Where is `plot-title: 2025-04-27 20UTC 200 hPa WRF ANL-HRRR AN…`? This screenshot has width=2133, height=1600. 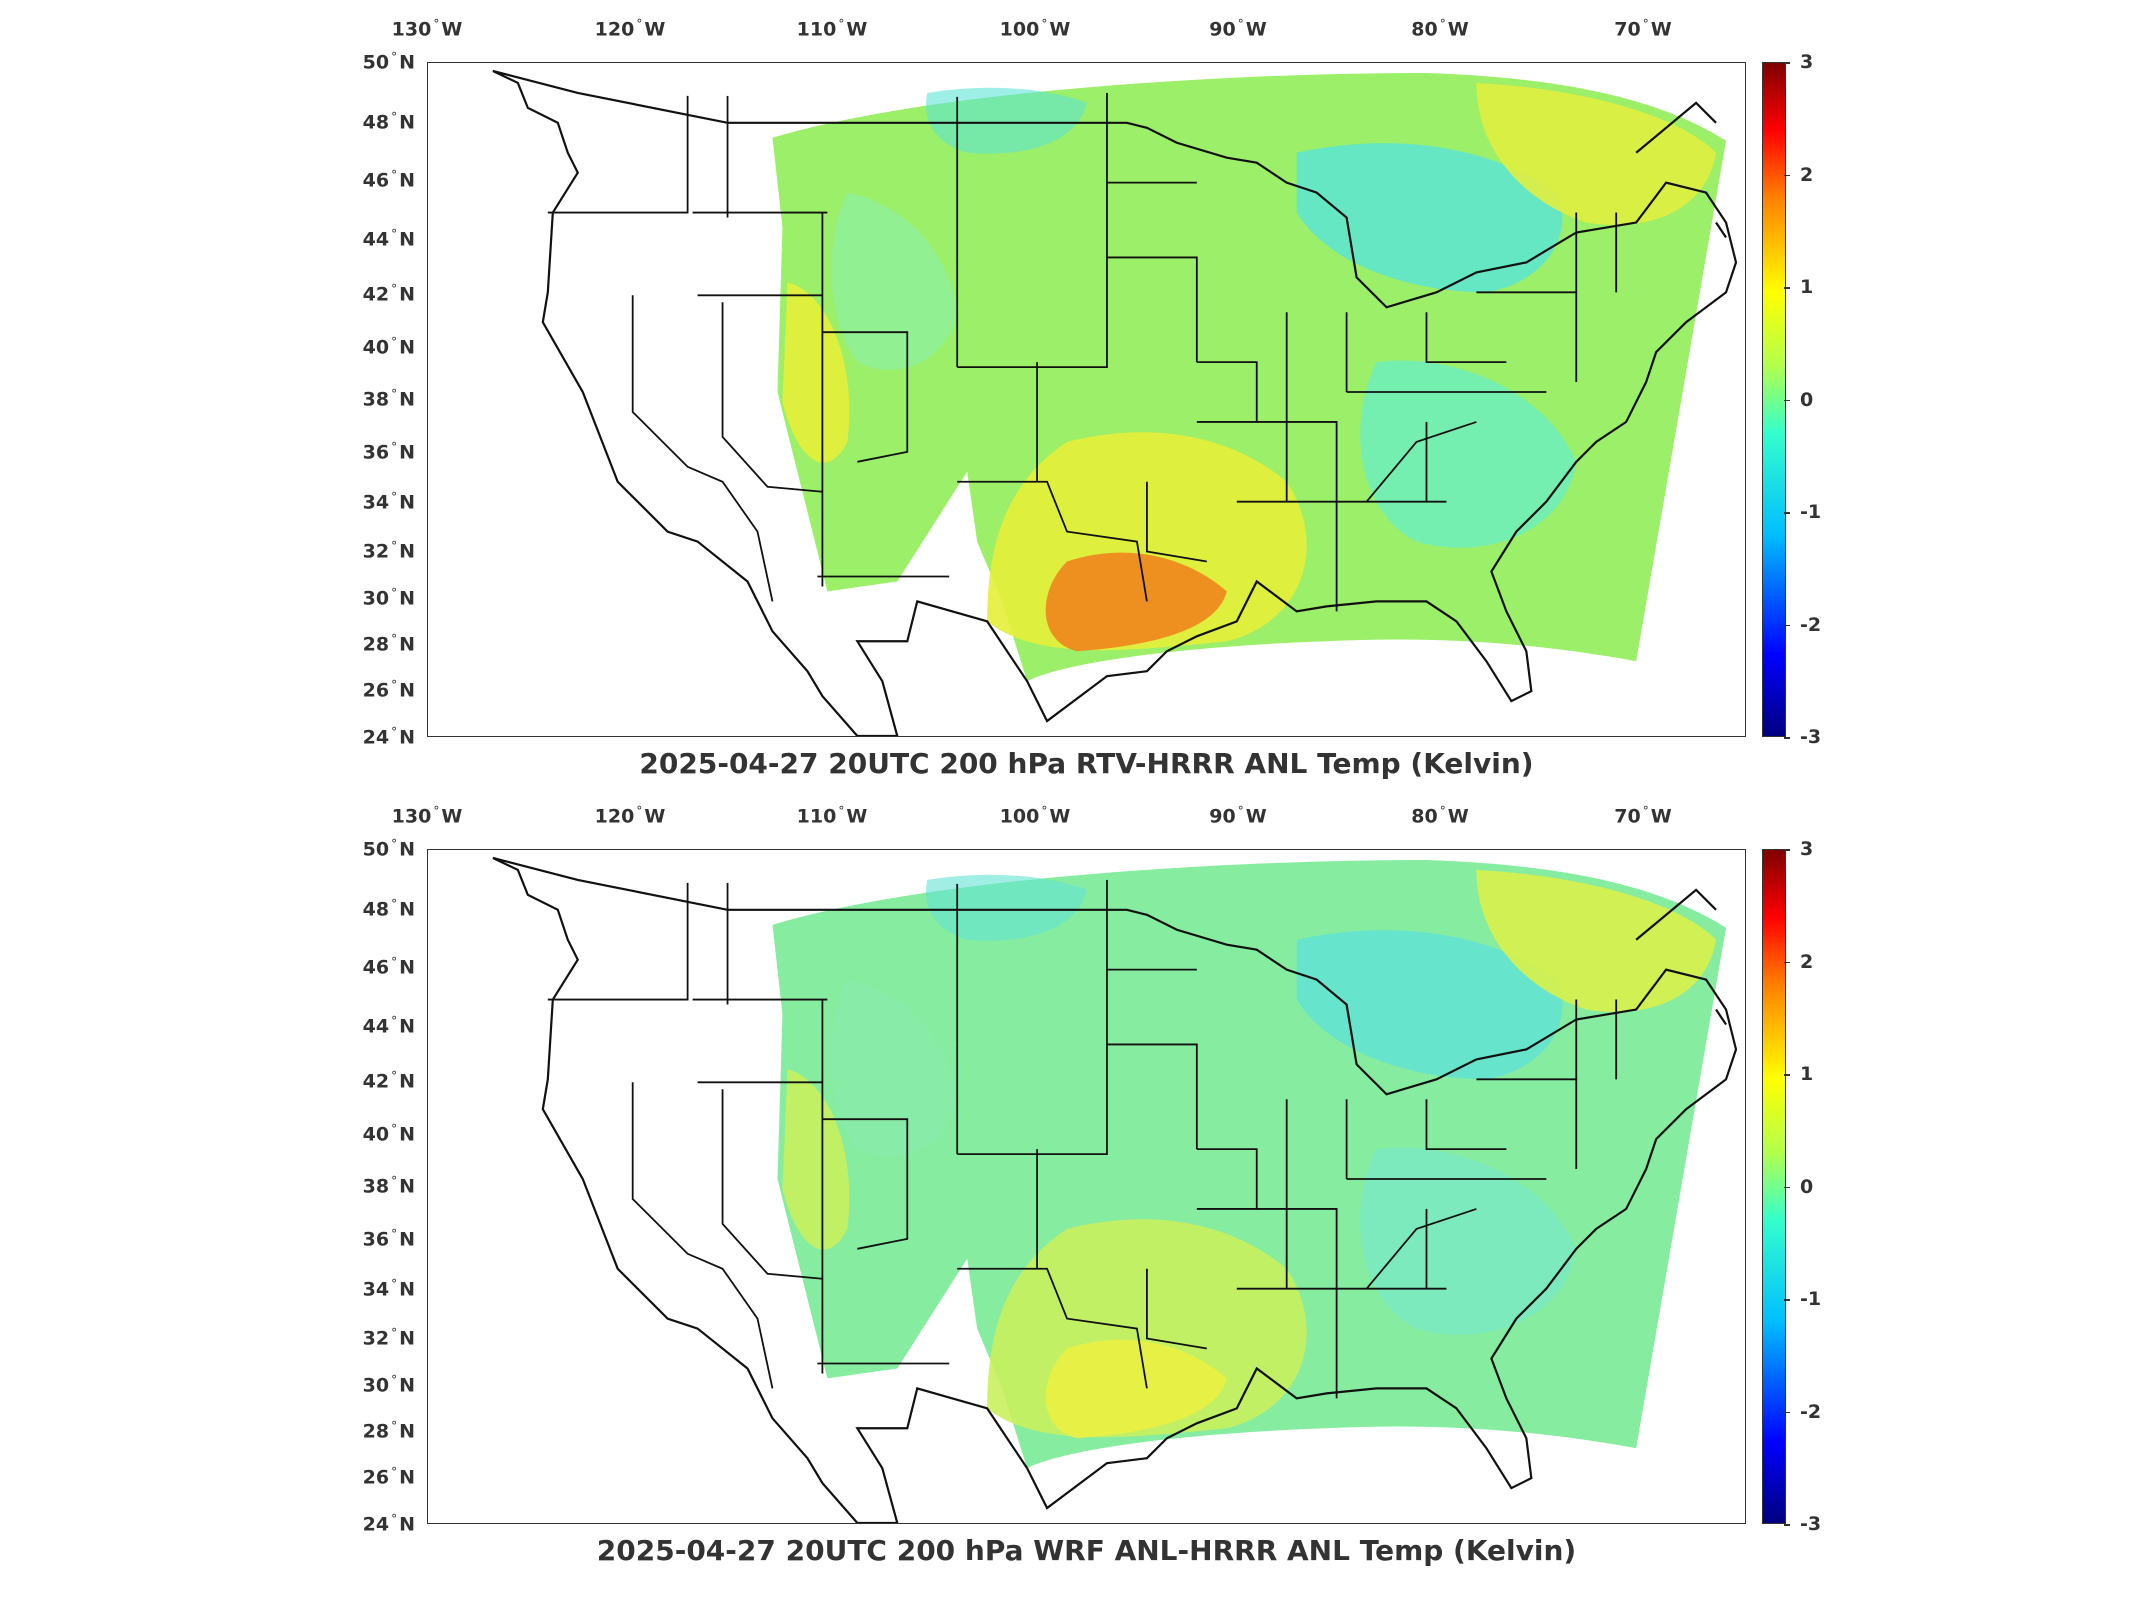
plot-title: 2025-04-27 20UTC 200 hPa WRF ANL-HRRR AN… is located at coordinates (1086, 1550).